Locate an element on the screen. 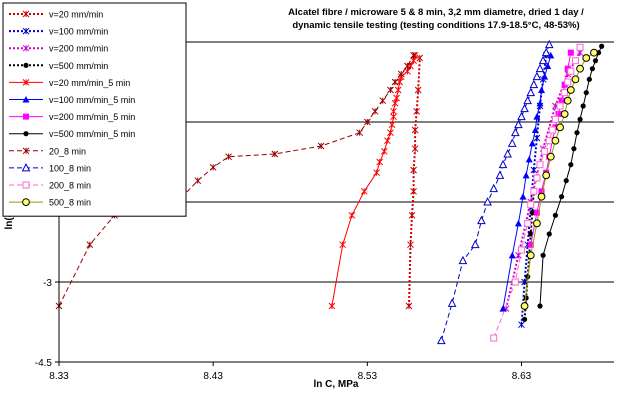  legend-label: v=20 mm/min is located at coordinates (76, 15).